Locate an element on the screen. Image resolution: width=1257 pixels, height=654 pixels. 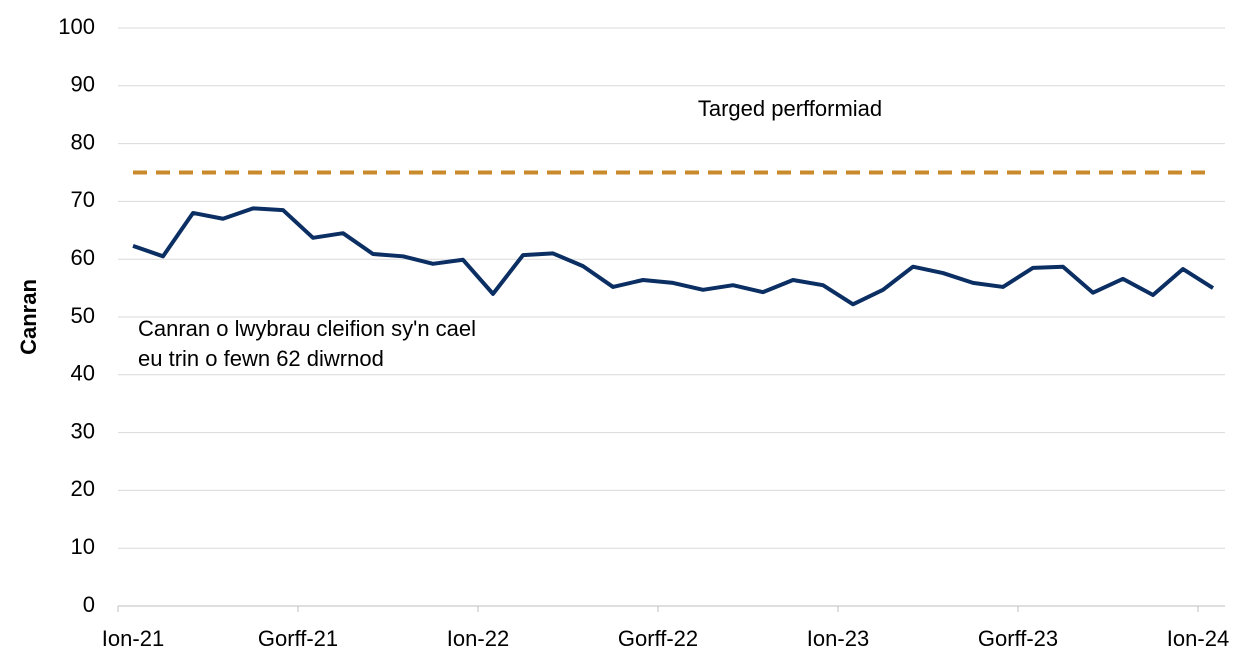
y-tick-label: 90 is located at coordinates (83, 84).